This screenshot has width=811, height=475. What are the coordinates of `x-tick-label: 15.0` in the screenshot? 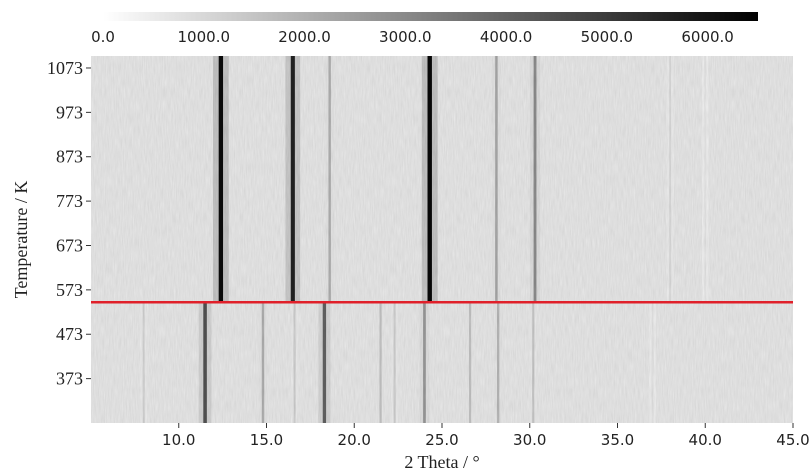 It's located at (266, 440).